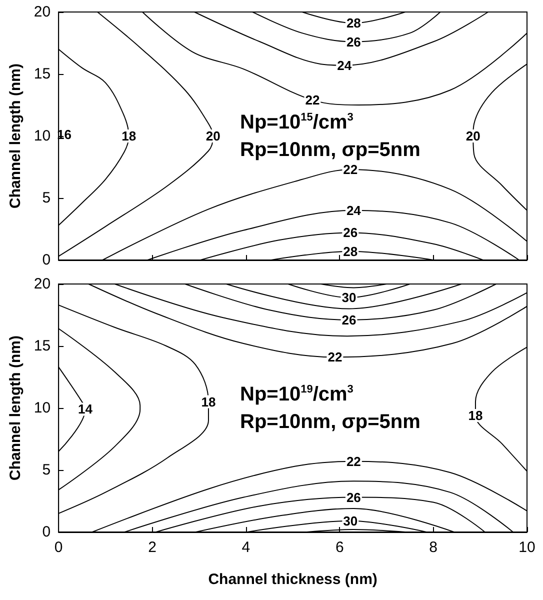 This screenshot has height=600, width=543. I want to click on series-label: 14, so click(86, 409).